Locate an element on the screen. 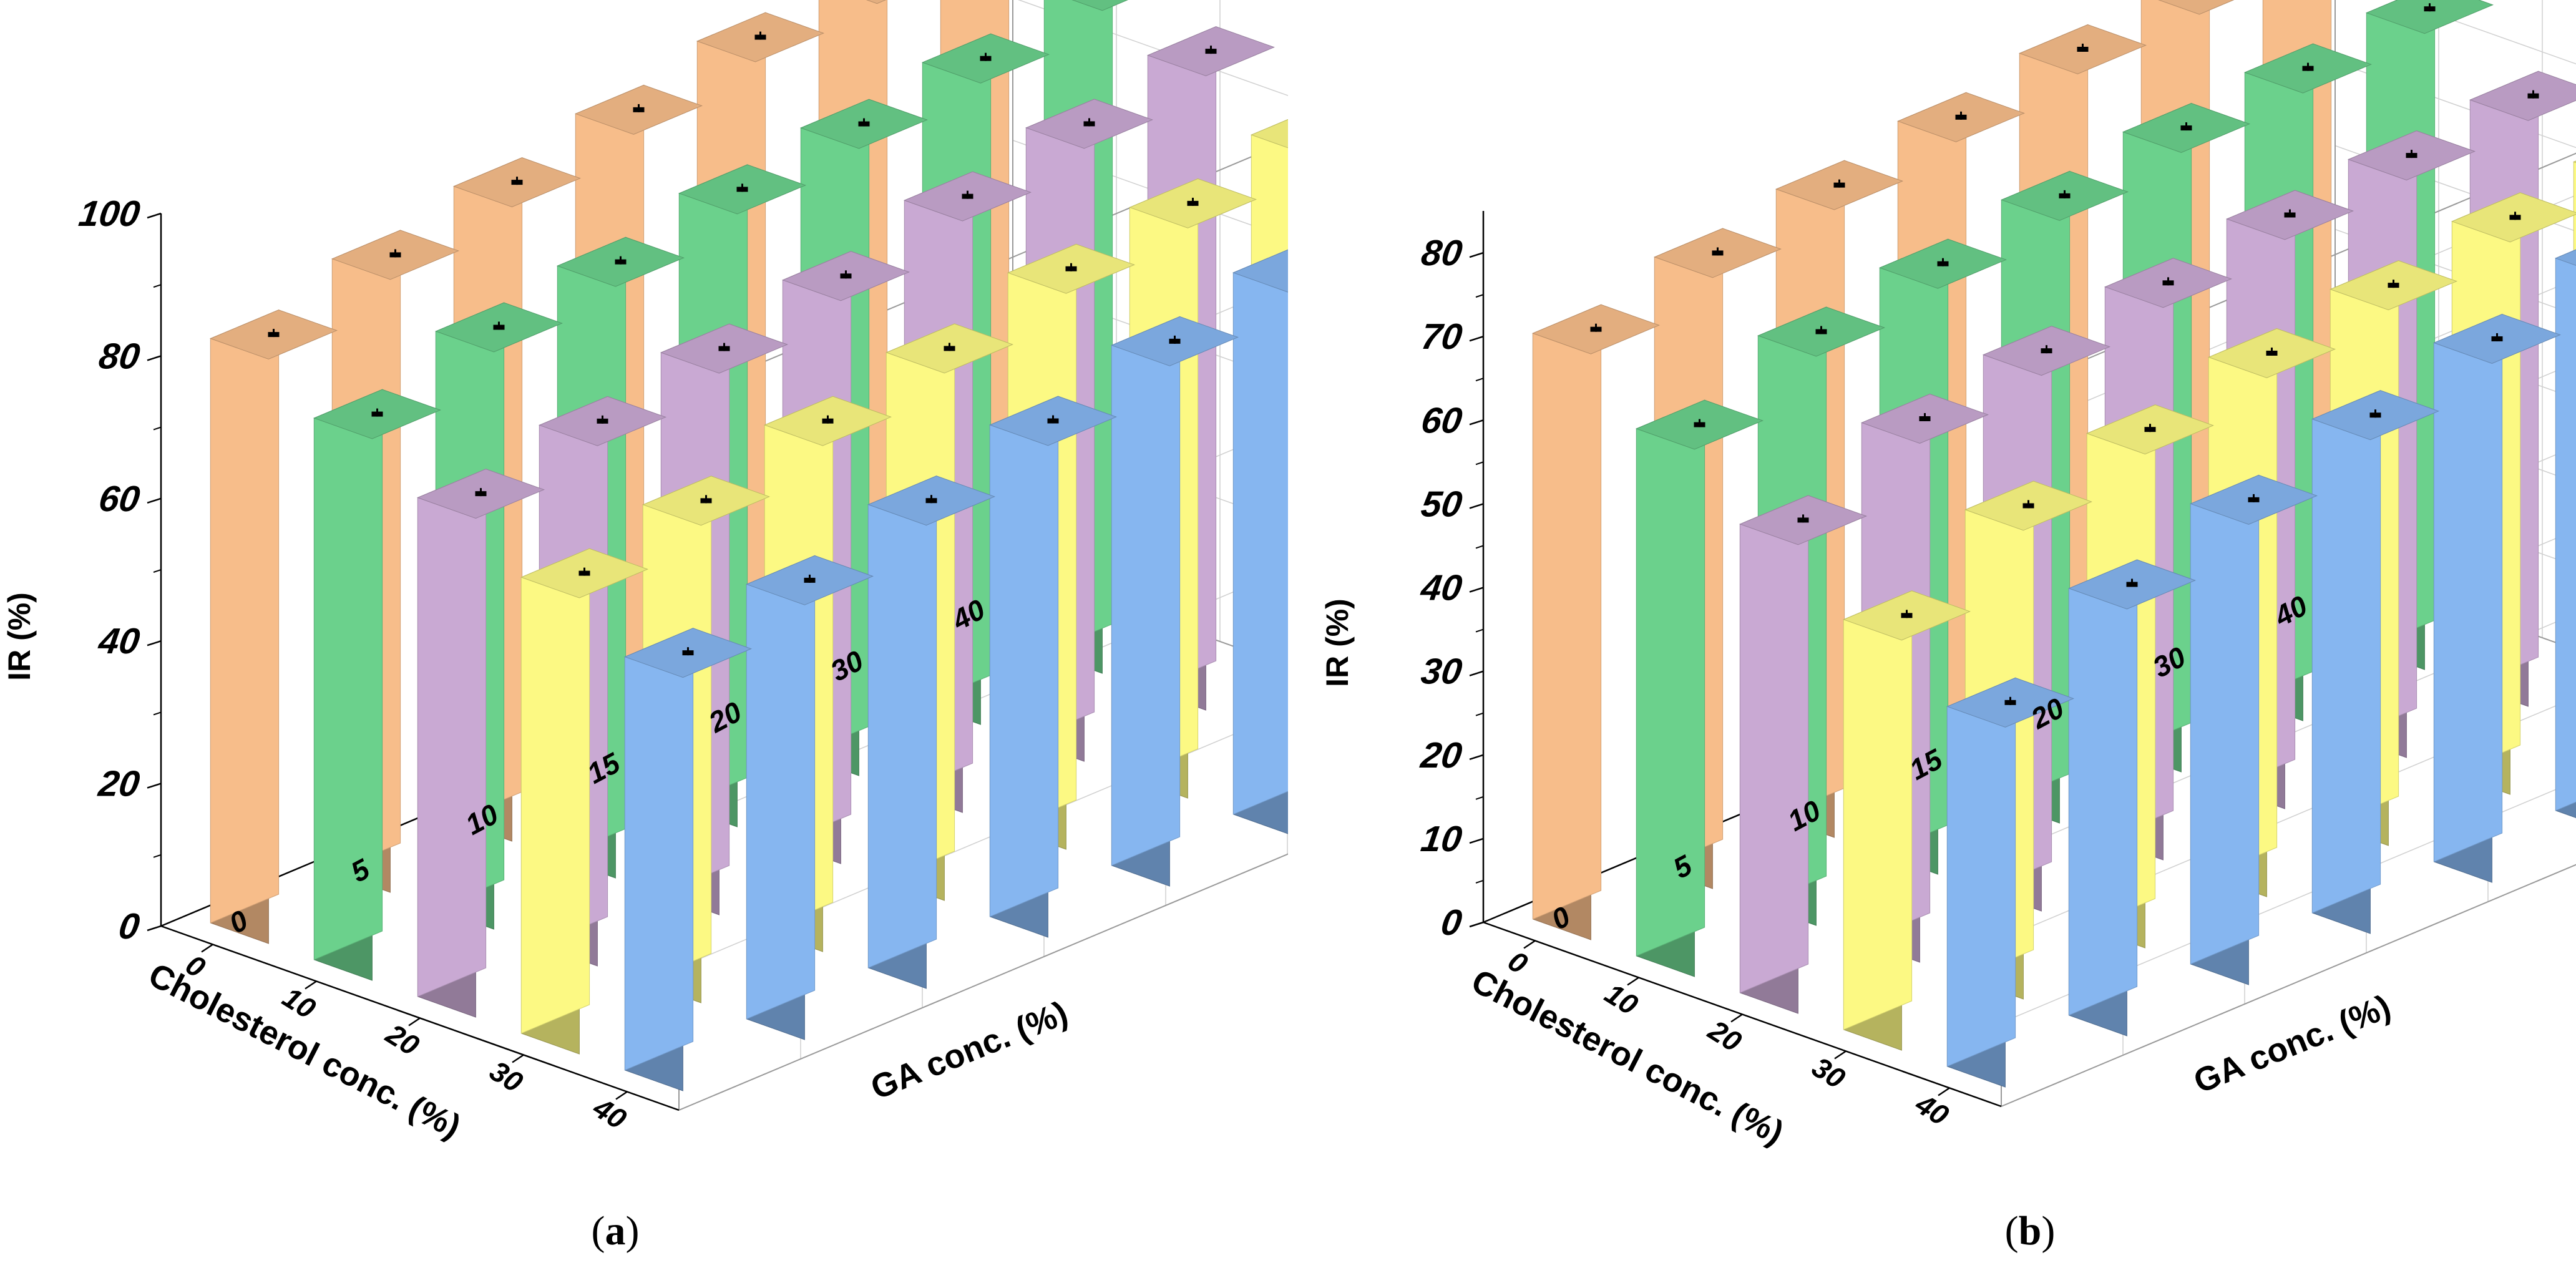  z-tick-label: 10 is located at coordinates (1441, 839).